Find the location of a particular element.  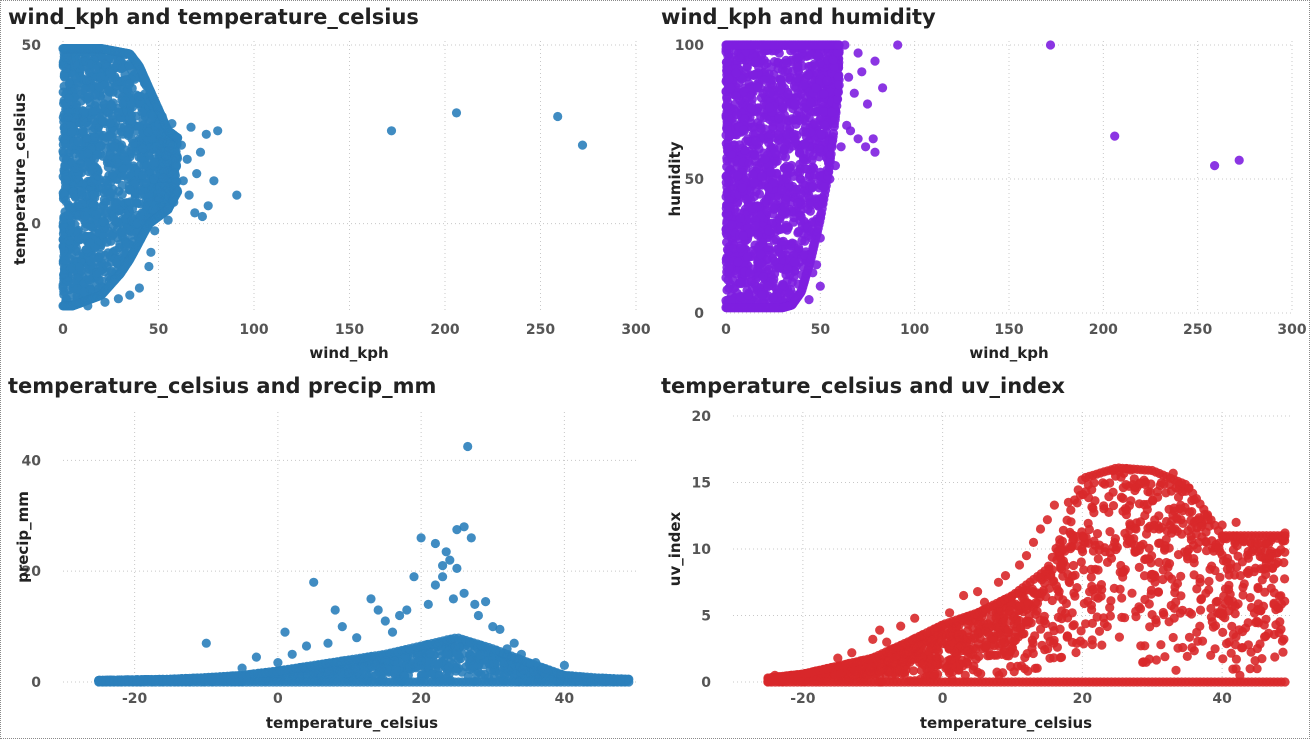

y-axis-label: temperature_celsius is located at coordinates (20, 179).